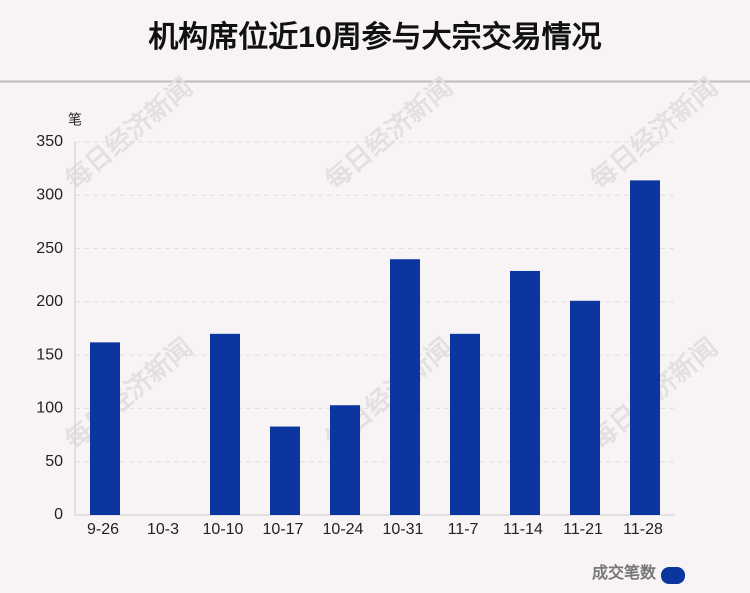  What do you see at coordinates (58, 514) in the screenshot?
I see `y-tick-label: 0` at bounding box center [58, 514].